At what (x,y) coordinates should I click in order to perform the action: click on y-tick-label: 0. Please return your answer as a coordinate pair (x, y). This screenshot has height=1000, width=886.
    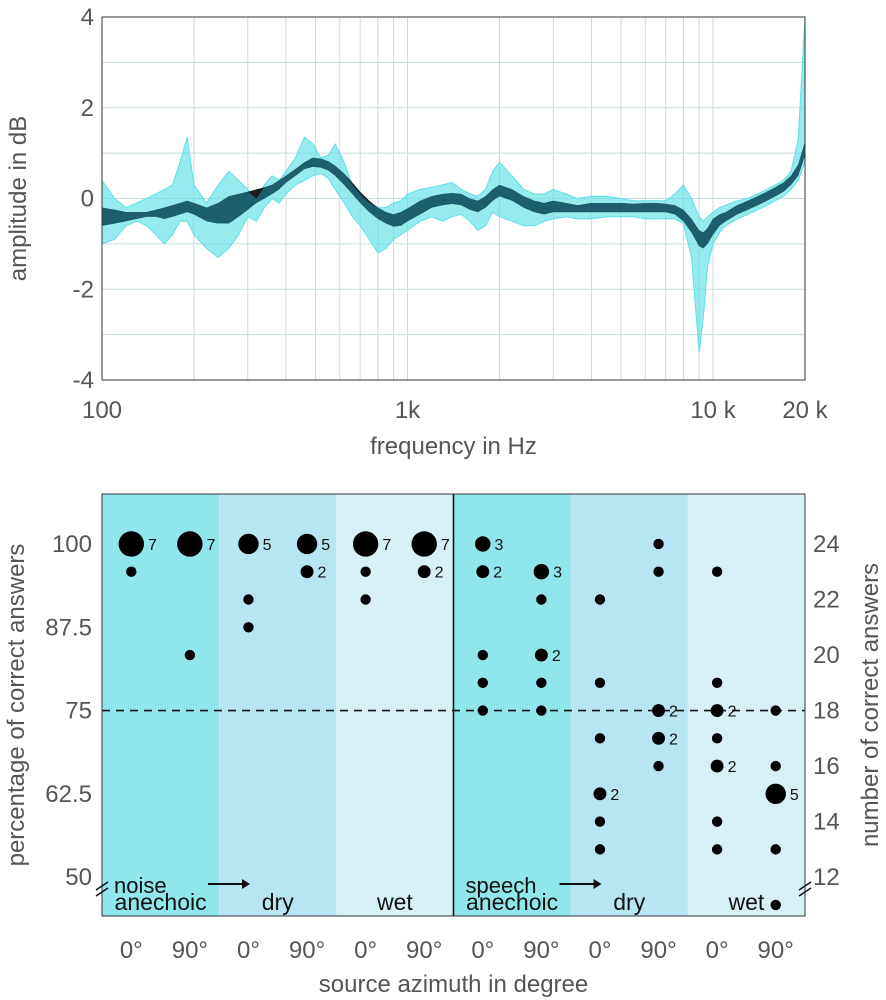
    Looking at the image, I should click on (87, 199).